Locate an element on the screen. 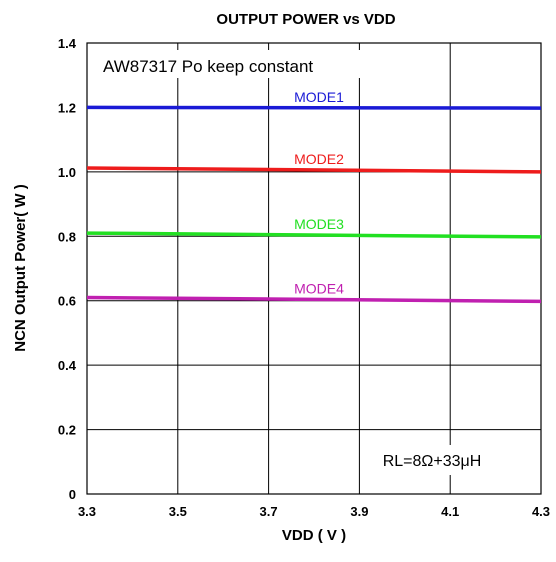  y-tick-label: 1.0 is located at coordinates (67, 172).